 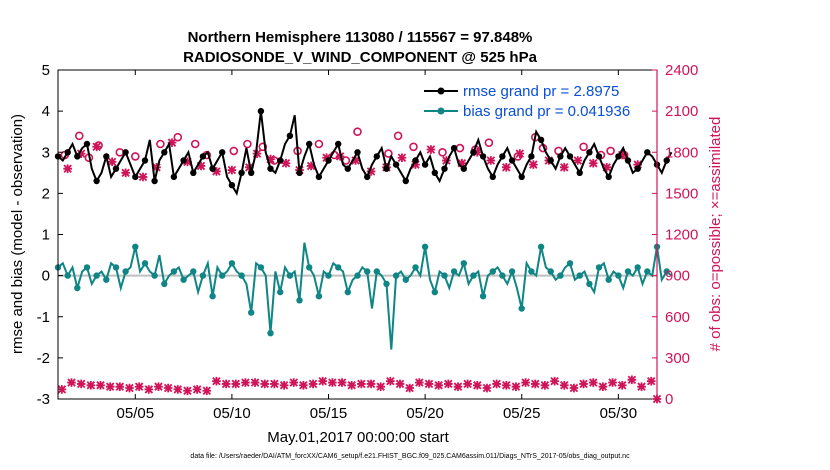 I want to click on legend-rmse-label: rmse grand pr = 2.8975, so click(x=541, y=91).